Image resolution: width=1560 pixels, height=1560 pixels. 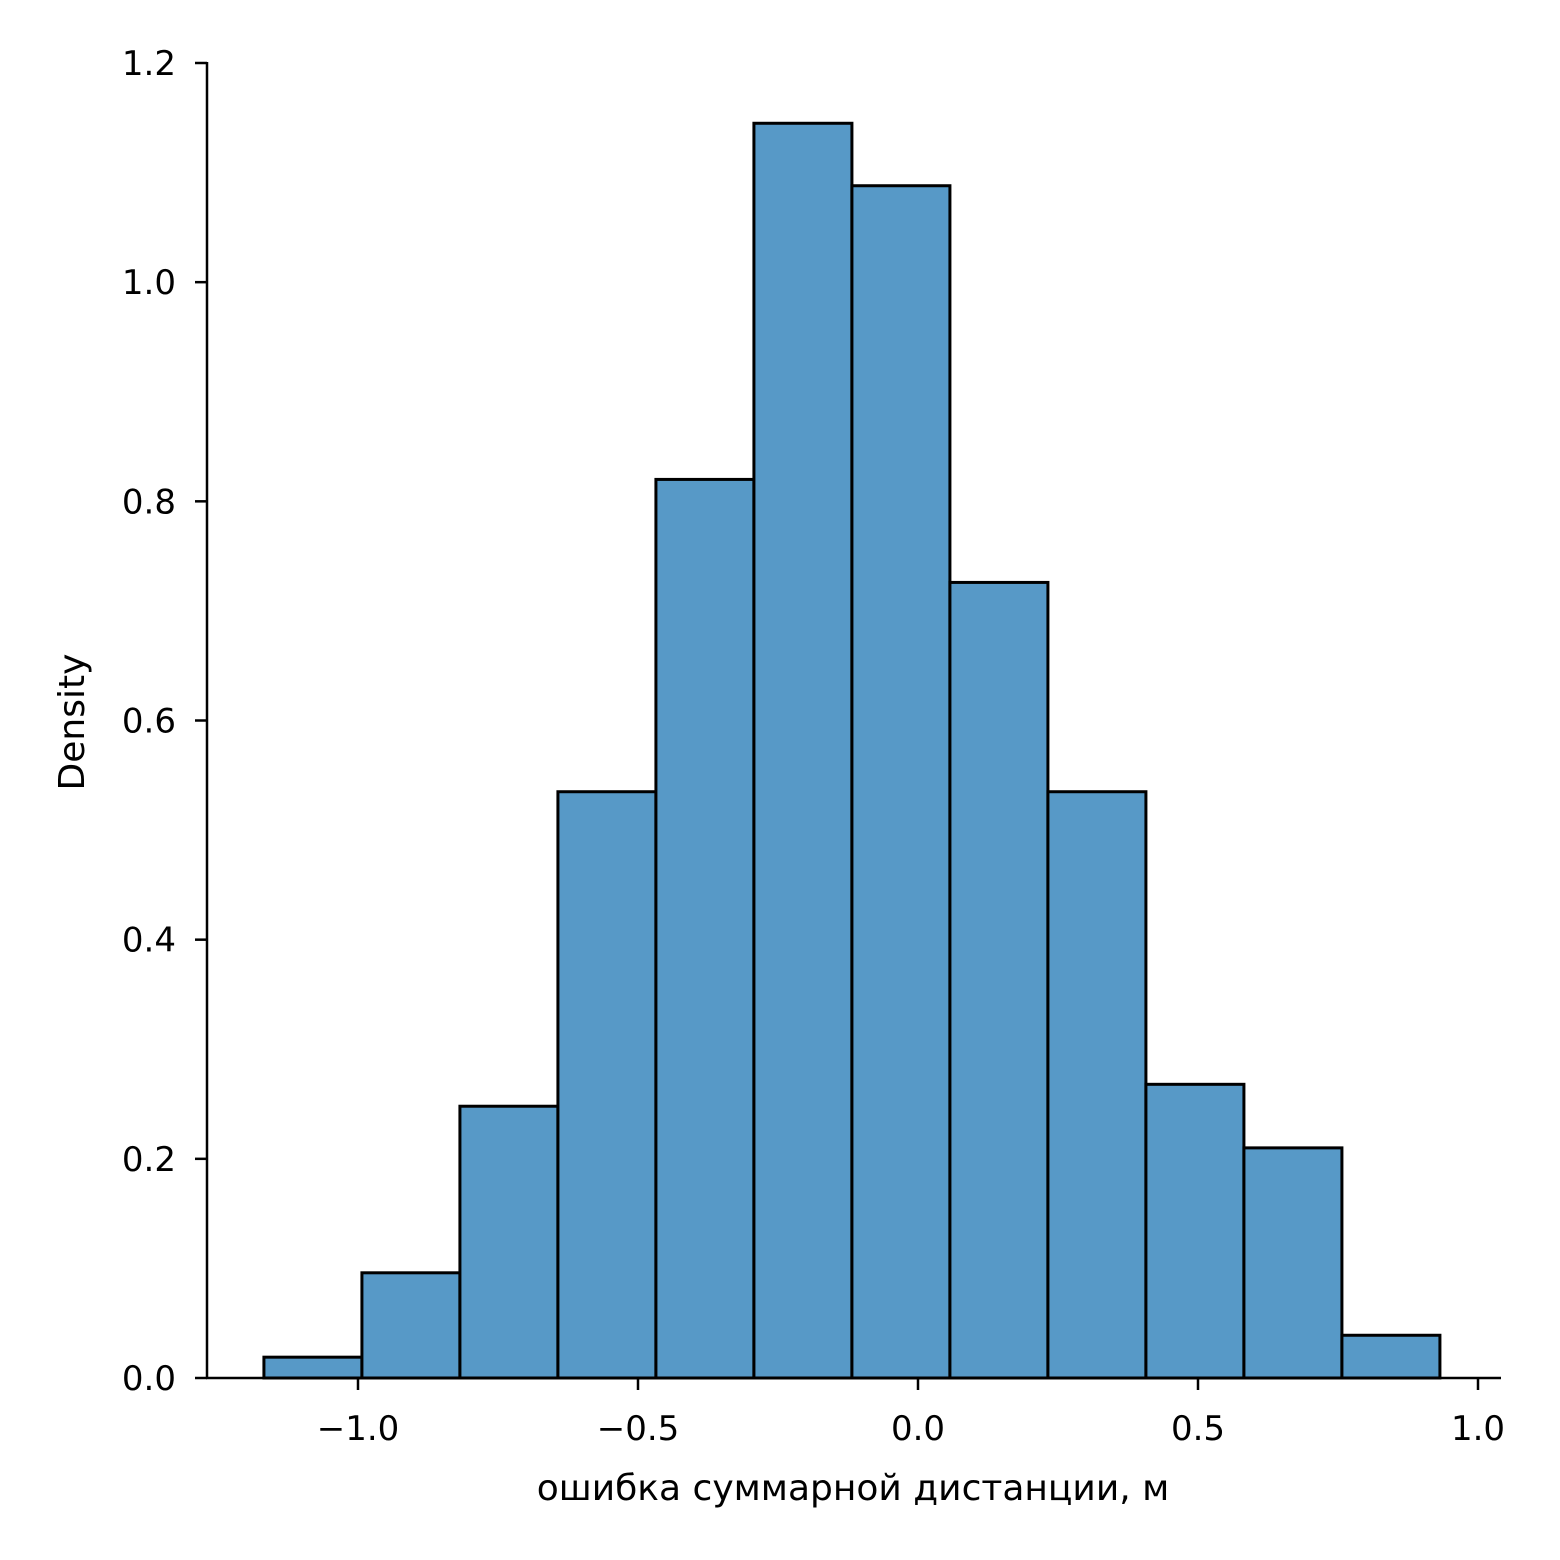 What do you see at coordinates (149, 502) in the screenshot?
I see `y-tick-label: 0.8` at bounding box center [149, 502].